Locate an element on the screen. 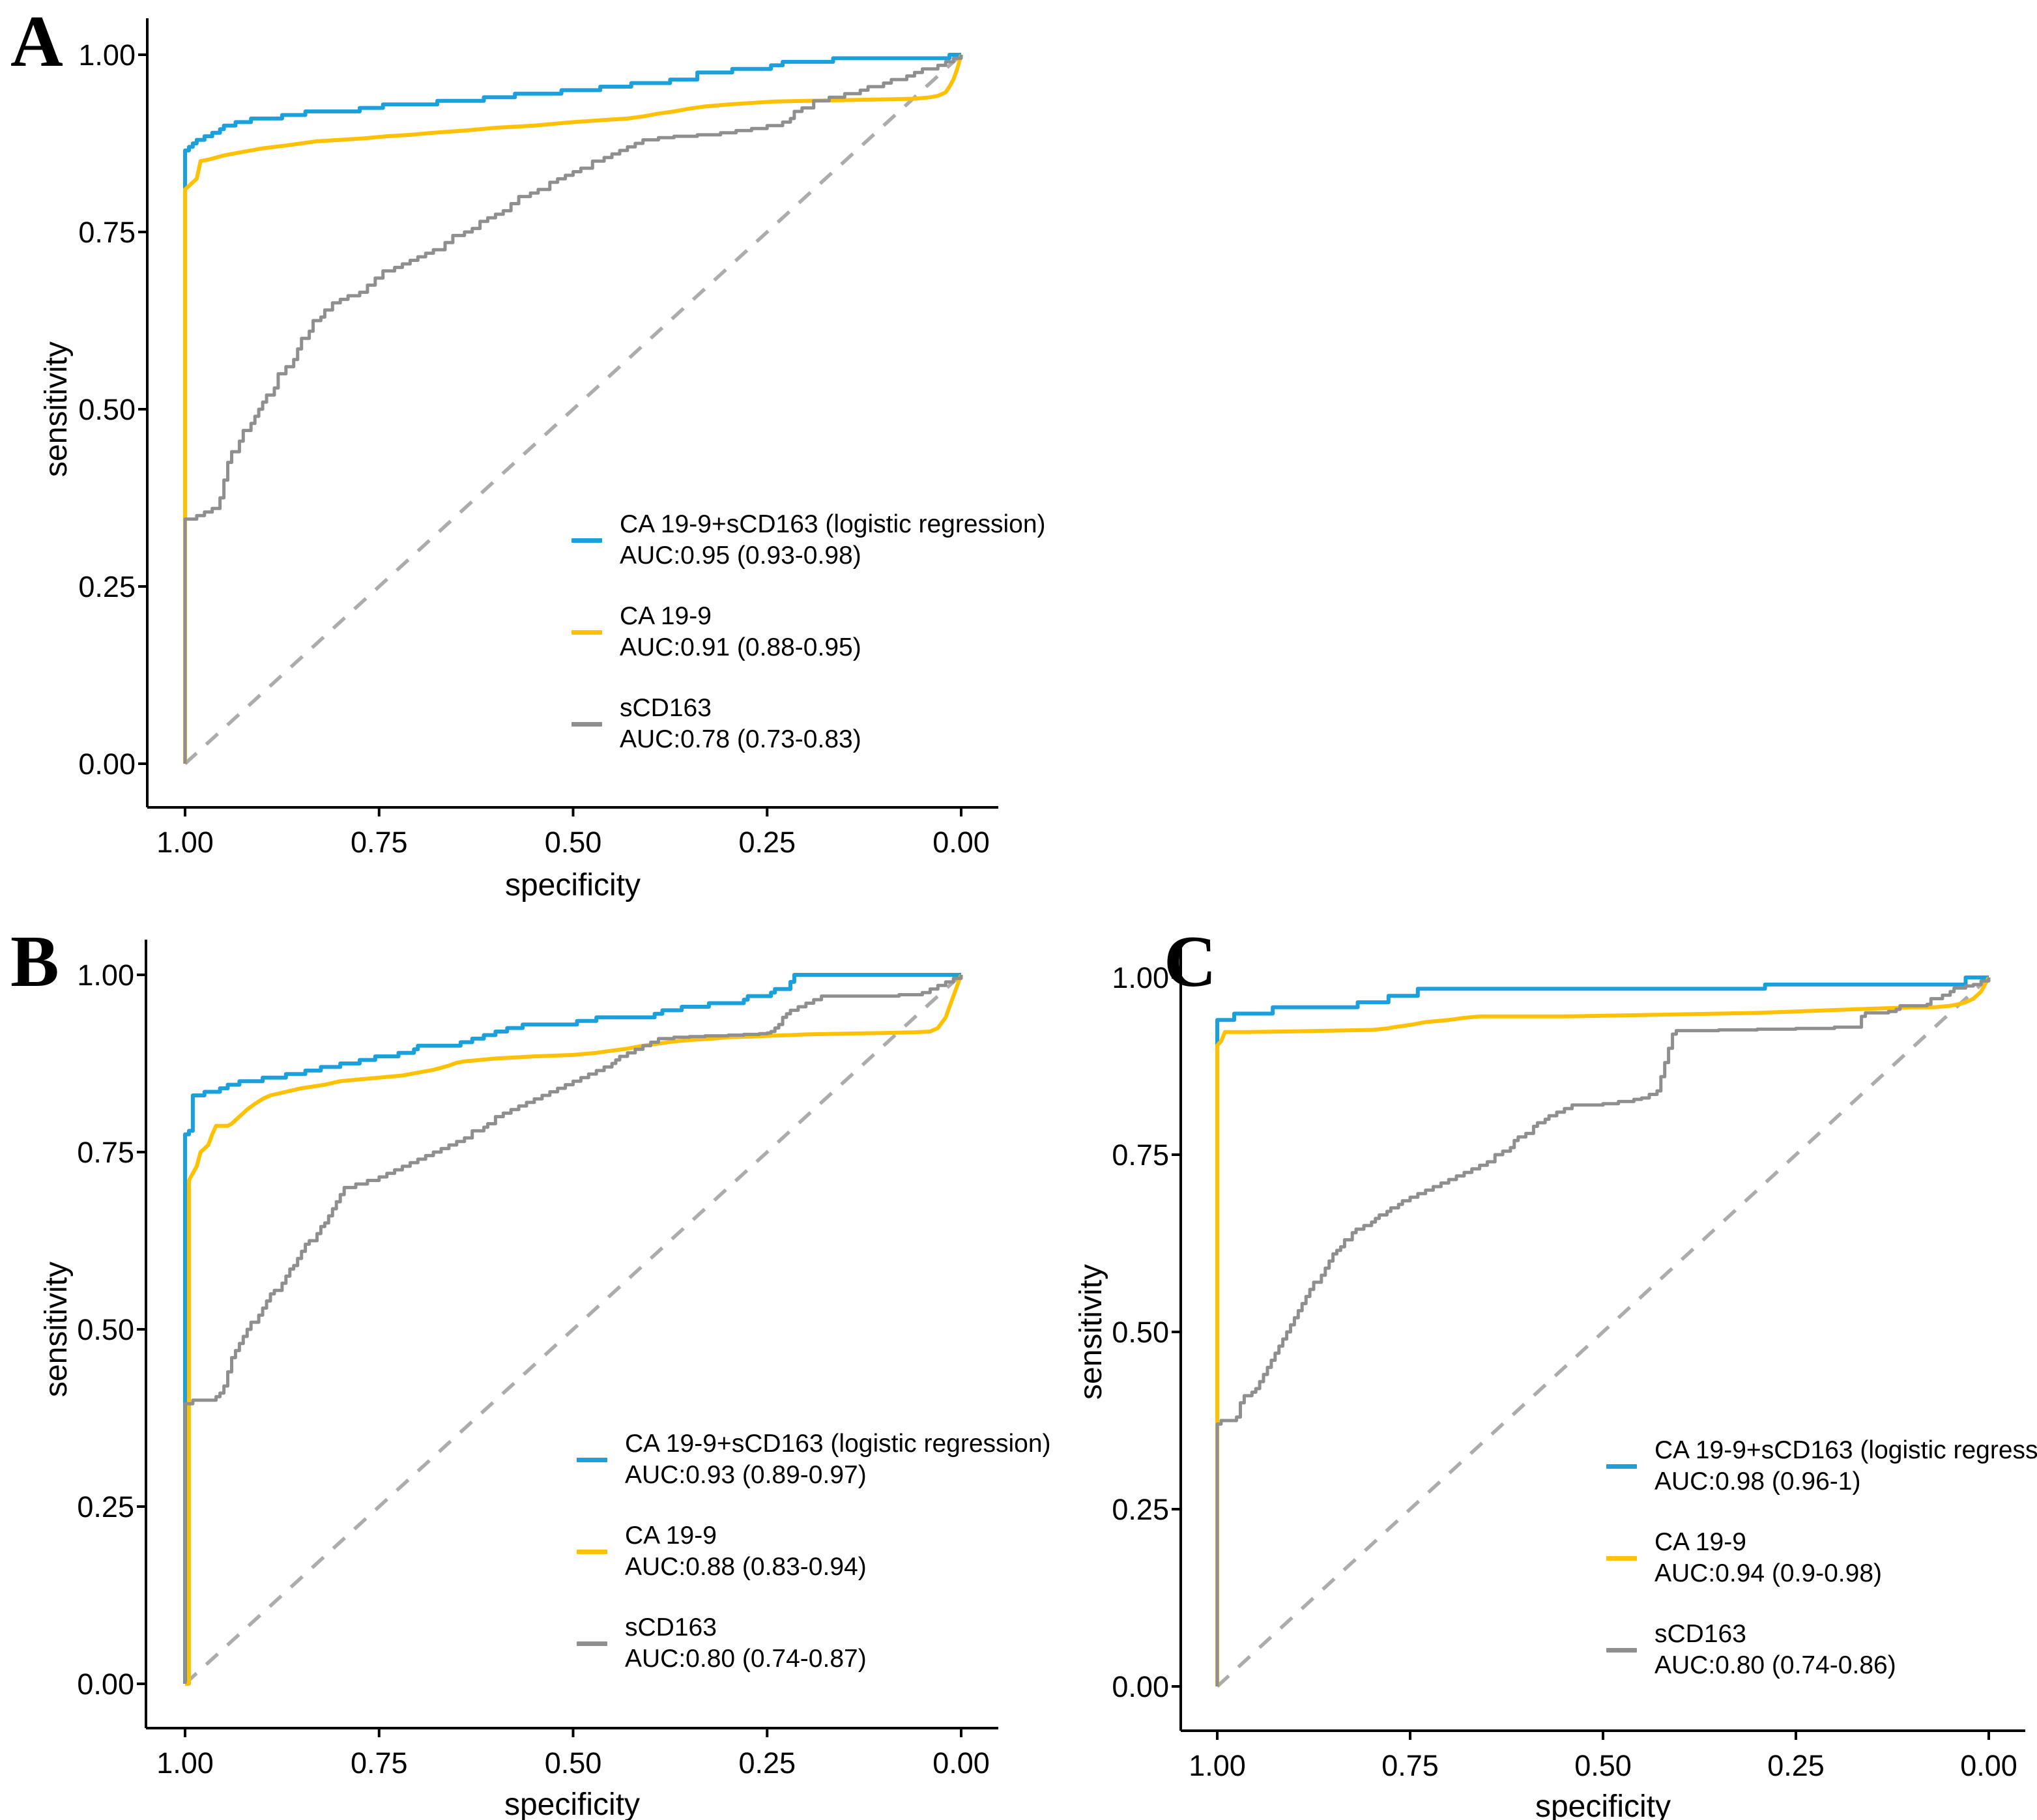  legend-series-auc: AUC:0.94 (0.9-0.98) is located at coordinates (1769, 1573).